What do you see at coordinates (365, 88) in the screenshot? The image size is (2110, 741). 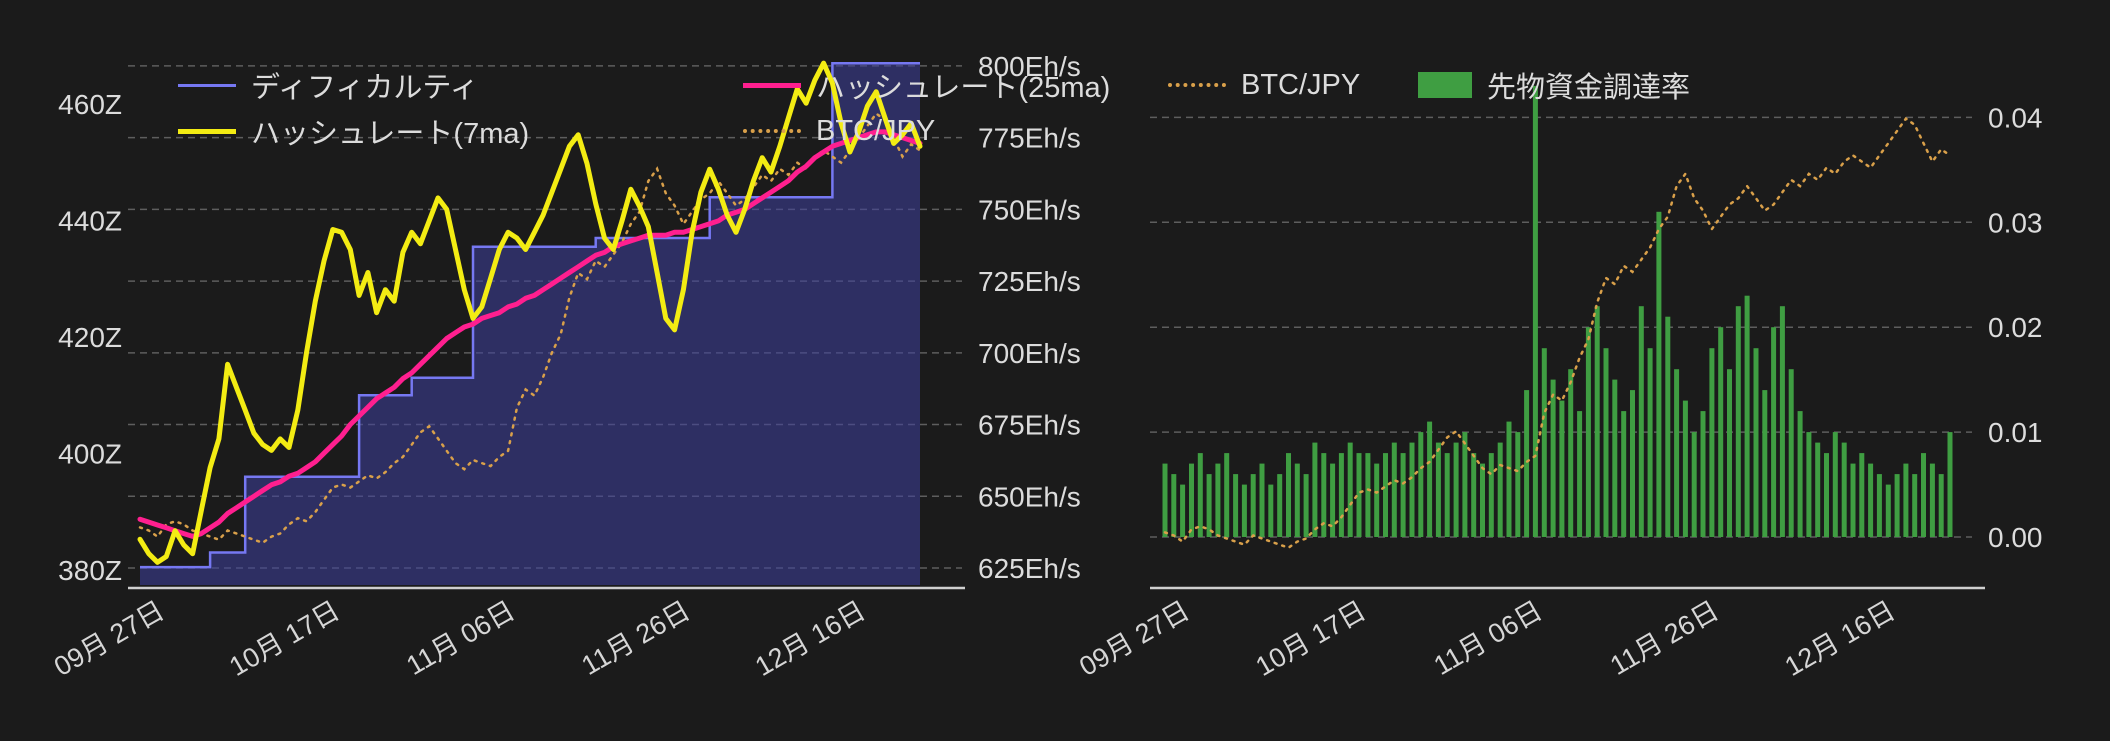 I see `legend-label-difficulty: ディフィカルティ` at bounding box center [365, 88].